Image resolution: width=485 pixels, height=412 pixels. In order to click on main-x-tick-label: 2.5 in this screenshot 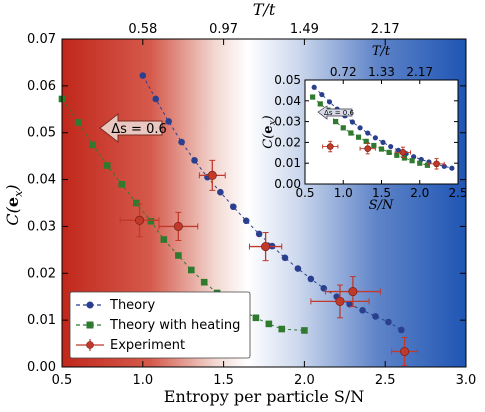, I will do `click(385, 380)`.